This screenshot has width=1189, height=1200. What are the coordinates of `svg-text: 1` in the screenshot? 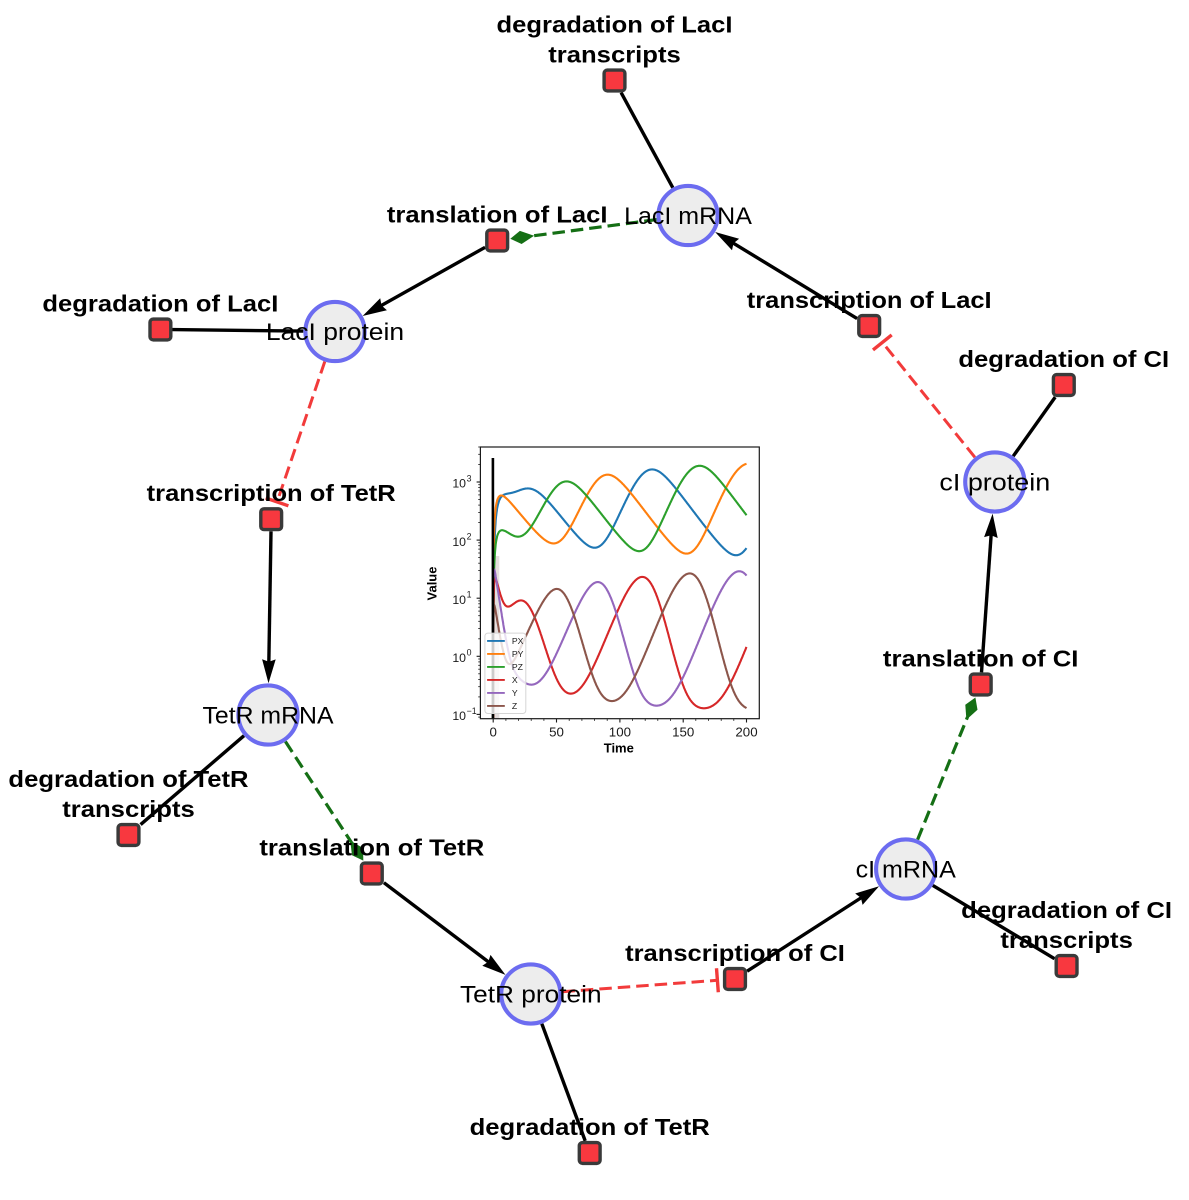 It's located at (469, 595).